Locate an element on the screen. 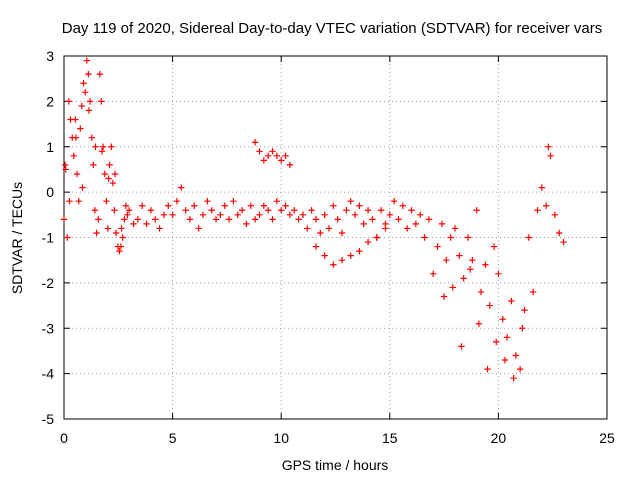 Image resolution: width=640 pixels, height=480 pixels. x-tick-label: 25 is located at coordinates (607, 438).